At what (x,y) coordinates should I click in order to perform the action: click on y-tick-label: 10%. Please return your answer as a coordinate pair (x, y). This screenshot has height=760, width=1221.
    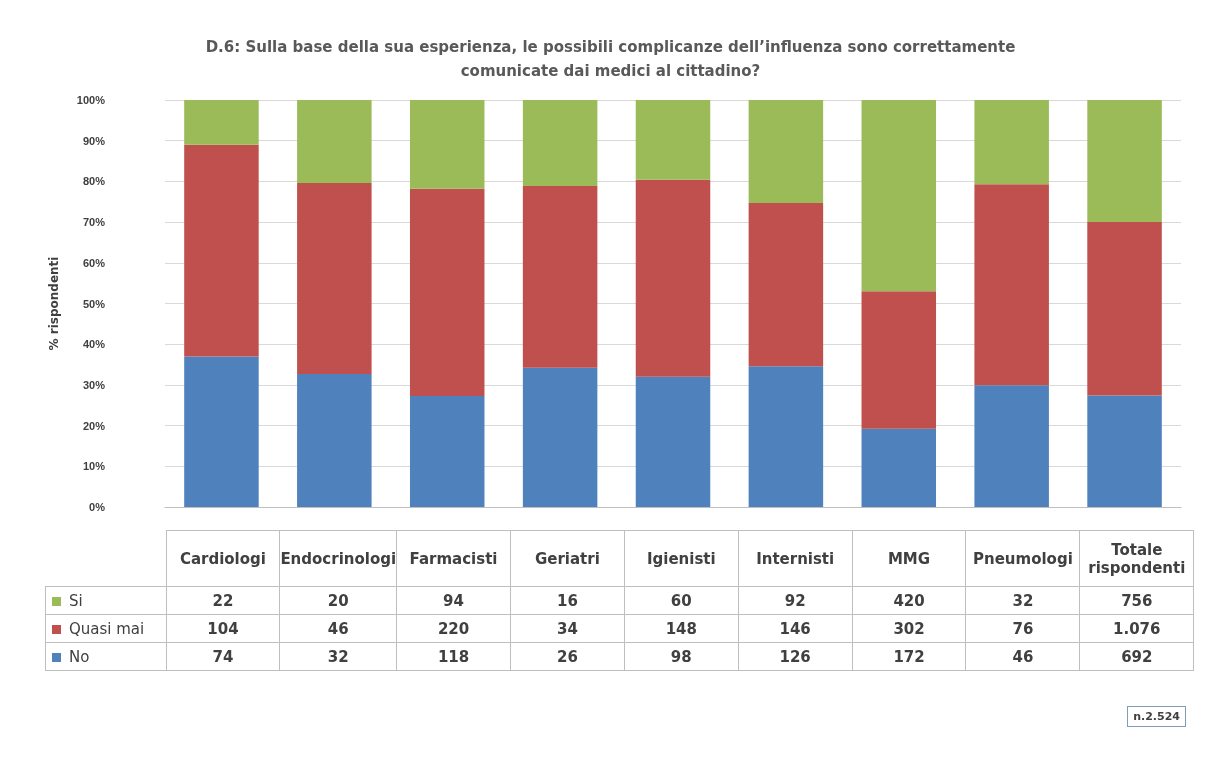
    Looking at the image, I should click on (94, 466).